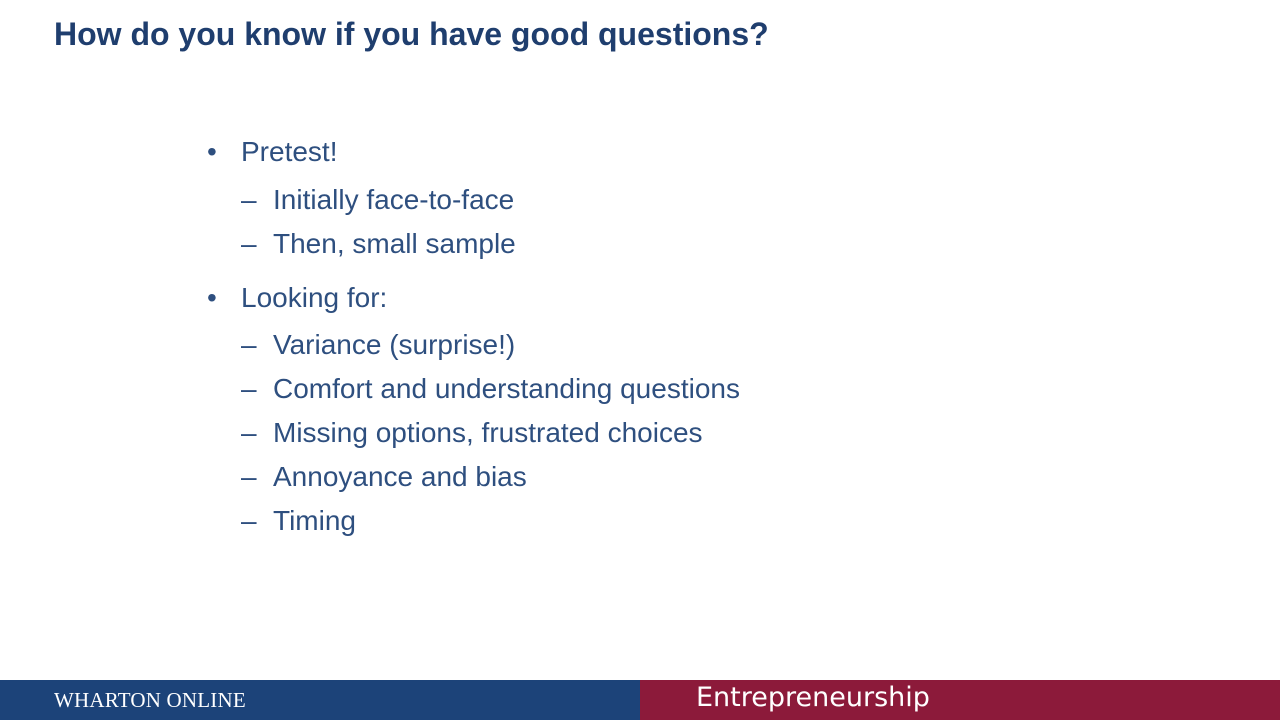 This screenshot has width=1280, height=720. I want to click on sub-item-small-sample: – Then, small sample, so click(378, 244).